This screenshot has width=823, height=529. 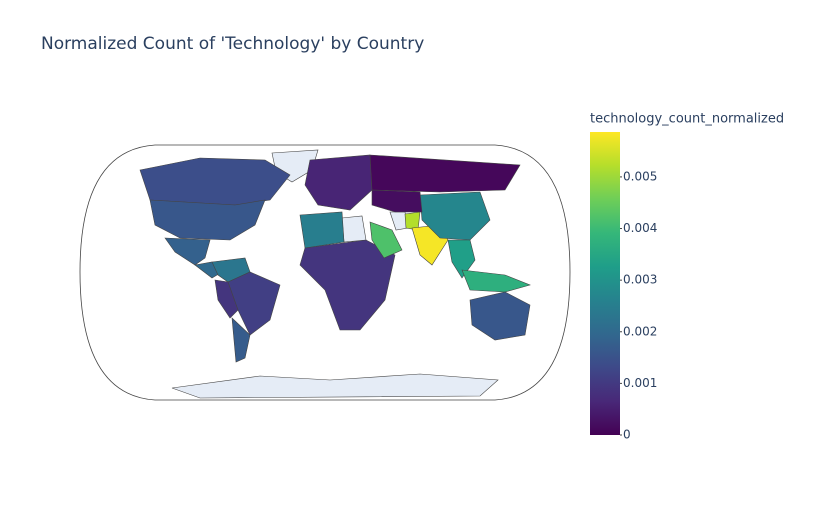 What do you see at coordinates (687, 119) in the screenshot?
I see `colorbar-title: technology_count_normalized` at bounding box center [687, 119].